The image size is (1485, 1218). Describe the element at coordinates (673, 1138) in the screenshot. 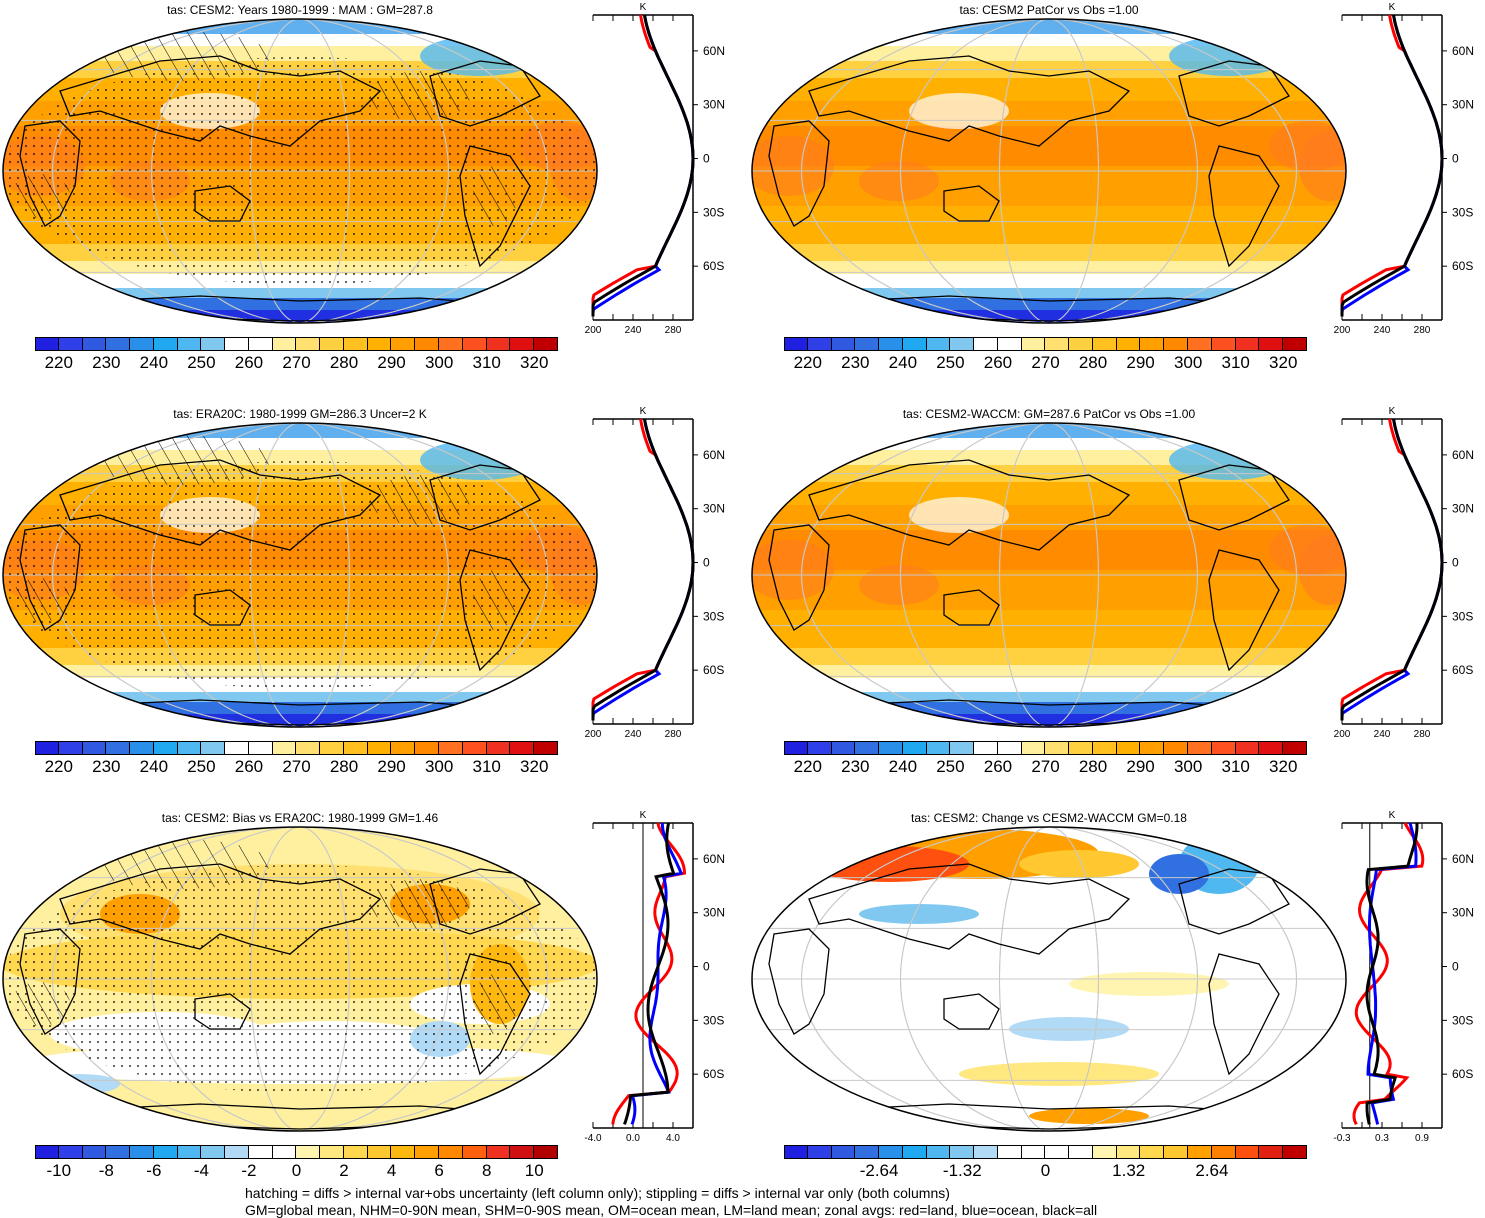

I see `zonal-x-tick-label: 4.0` at that location.